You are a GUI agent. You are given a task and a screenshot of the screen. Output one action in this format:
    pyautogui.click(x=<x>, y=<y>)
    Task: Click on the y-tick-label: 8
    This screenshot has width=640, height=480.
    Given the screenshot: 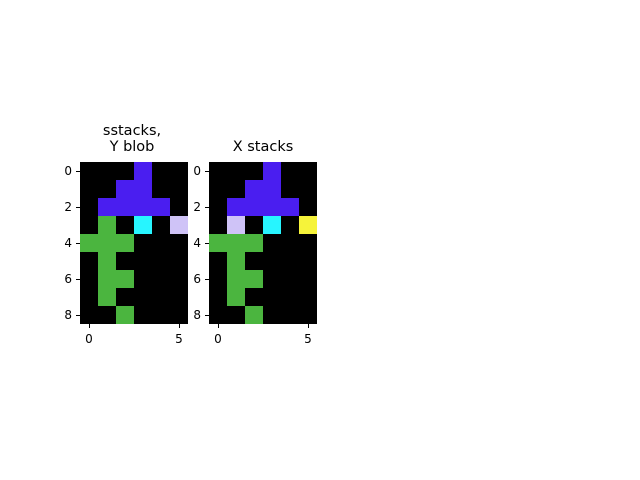 What is the action you would take?
    pyautogui.click(x=197, y=315)
    